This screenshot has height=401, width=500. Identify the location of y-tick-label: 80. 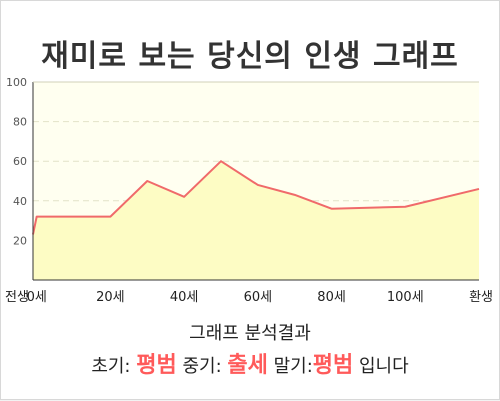
(20, 122).